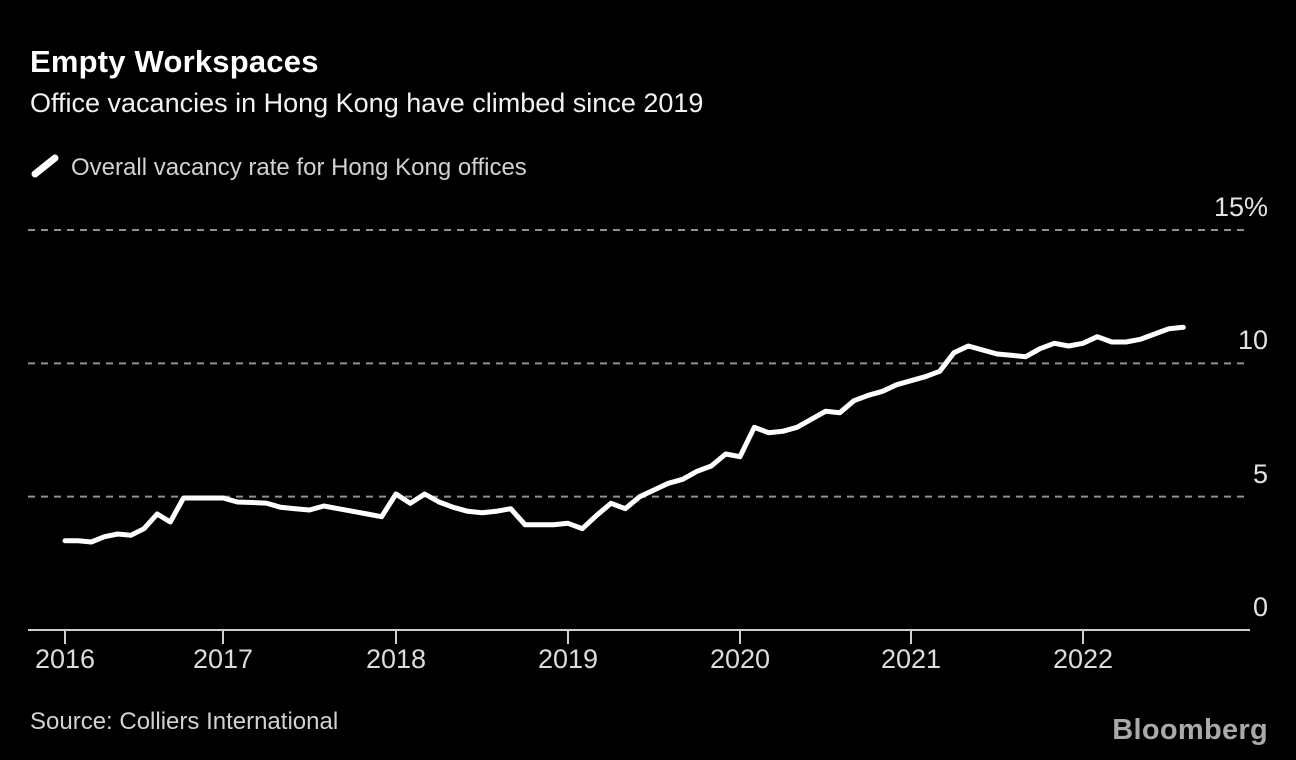 This screenshot has height=760, width=1296. I want to click on x-tick-label: 2020, so click(740, 659).